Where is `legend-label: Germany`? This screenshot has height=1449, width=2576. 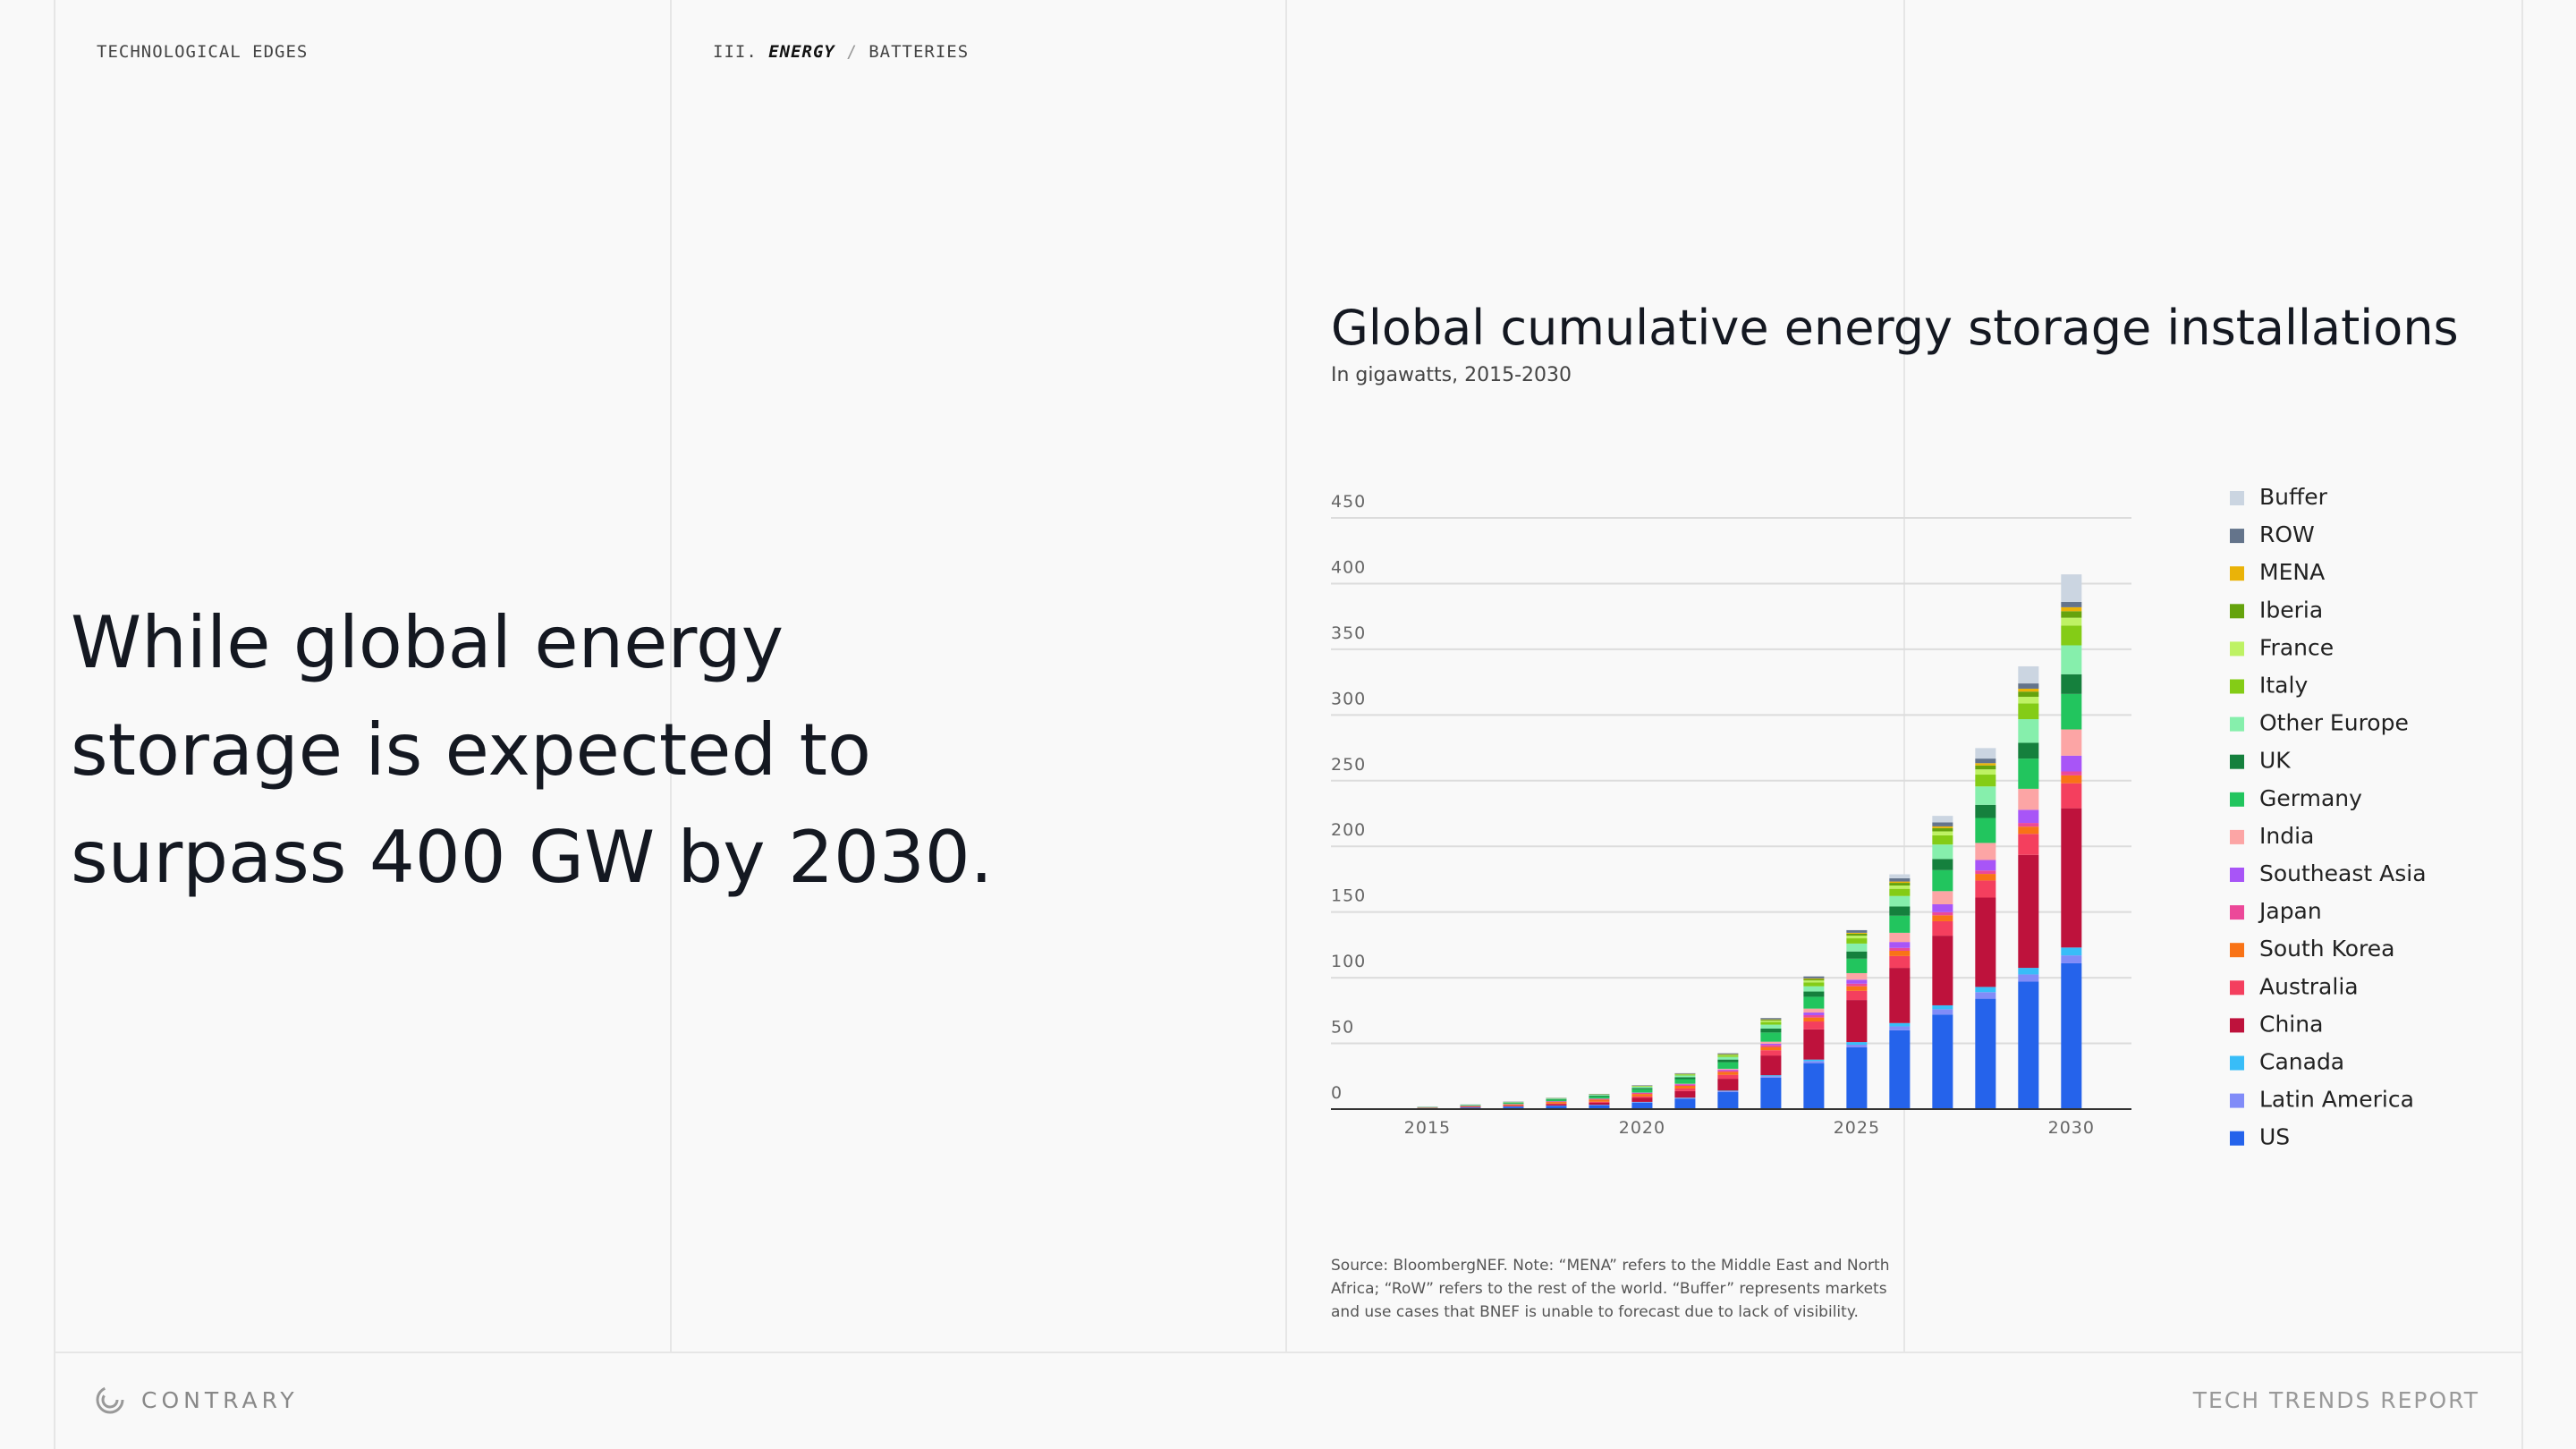
legend-label: Germany is located at coordinates (2310, 798).